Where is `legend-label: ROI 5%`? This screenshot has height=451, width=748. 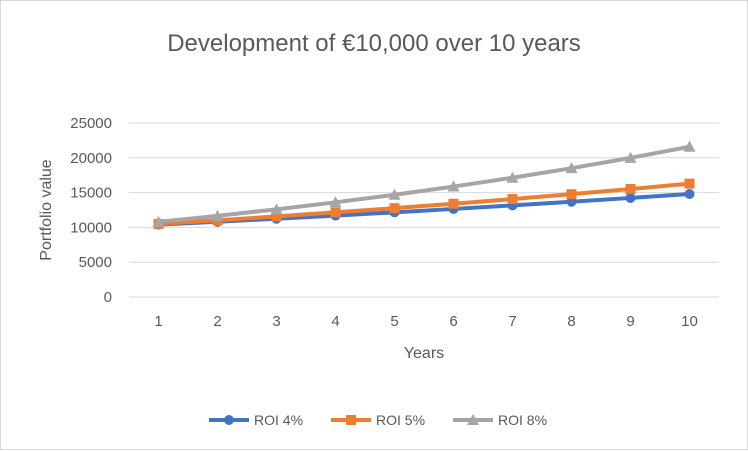
legend-label: ROI 5% is located at coordinates (400, 420).